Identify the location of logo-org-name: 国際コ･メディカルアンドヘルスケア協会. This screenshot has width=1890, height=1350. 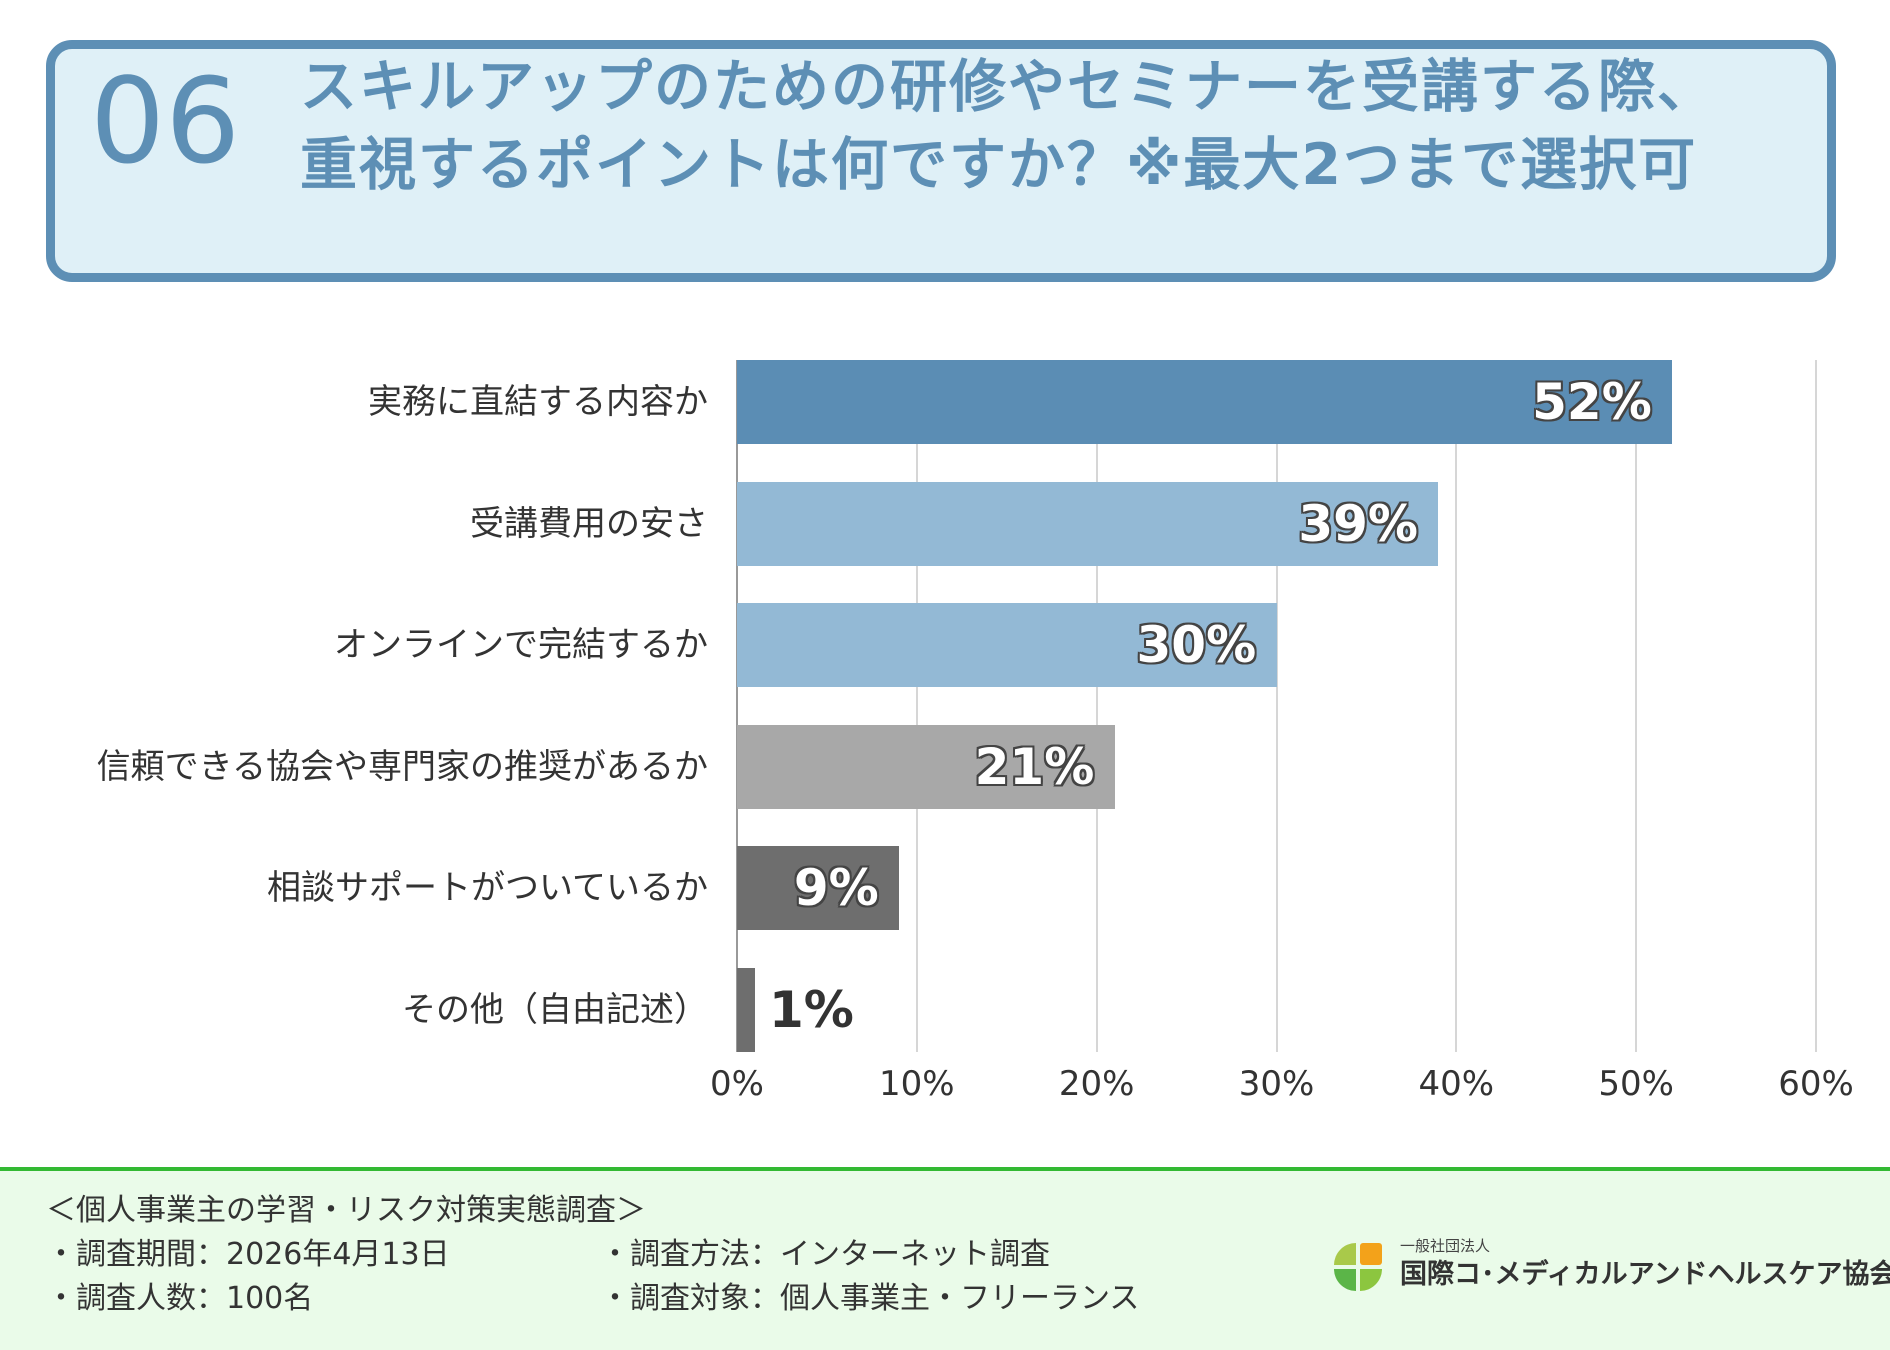
(1645, 1274).